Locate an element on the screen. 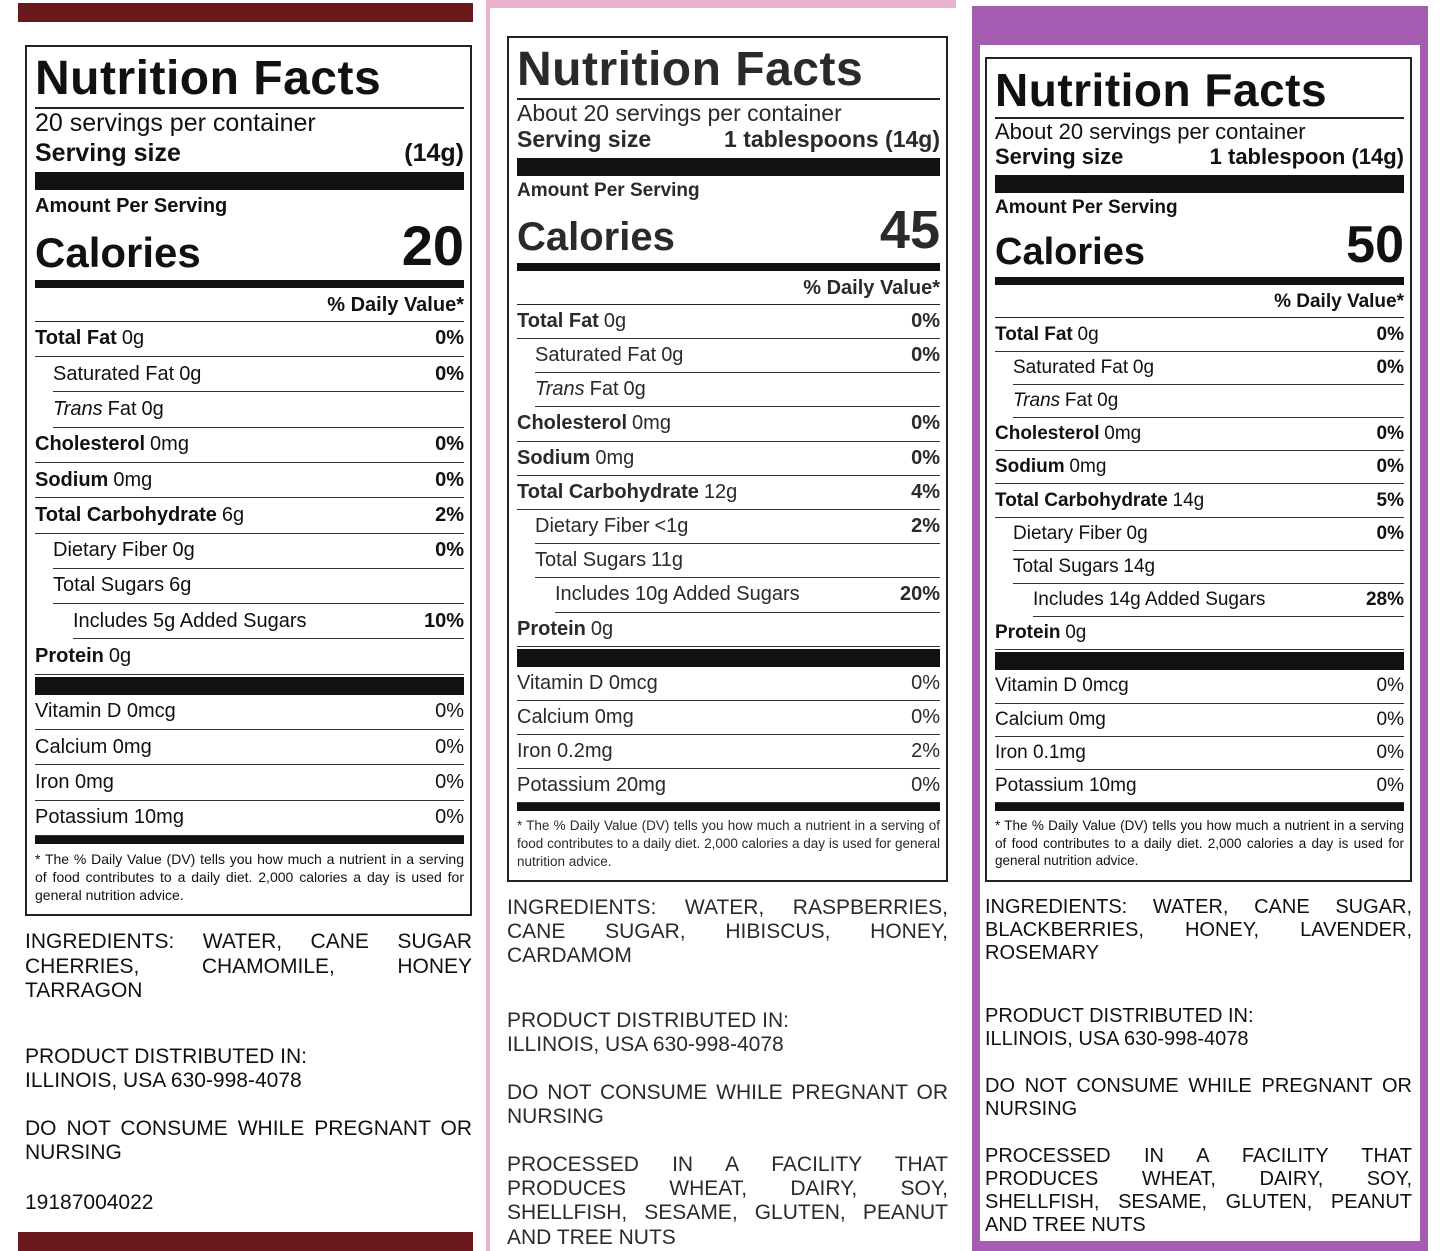 The width and height of the screenshot is (1445, 1251). serving-size: Serving size 1 tablespoons (14g) is located at coordinates (728, 140).